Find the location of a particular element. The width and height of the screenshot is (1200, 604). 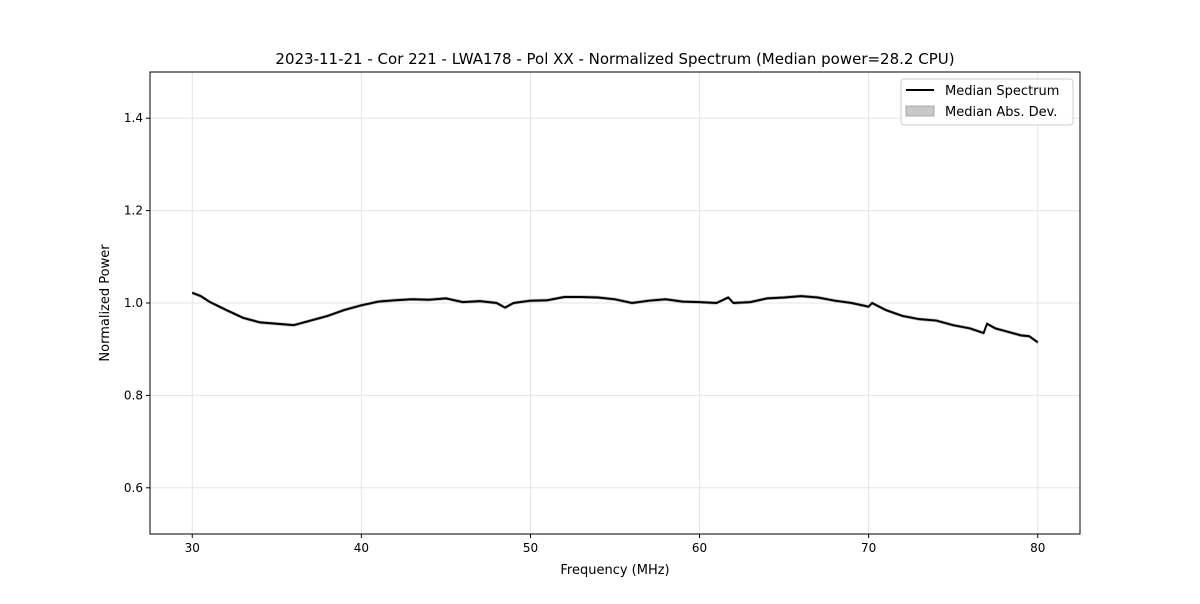

legend: Median Spectrum Median Abs. Dev. is located at coordinates (987, 102).